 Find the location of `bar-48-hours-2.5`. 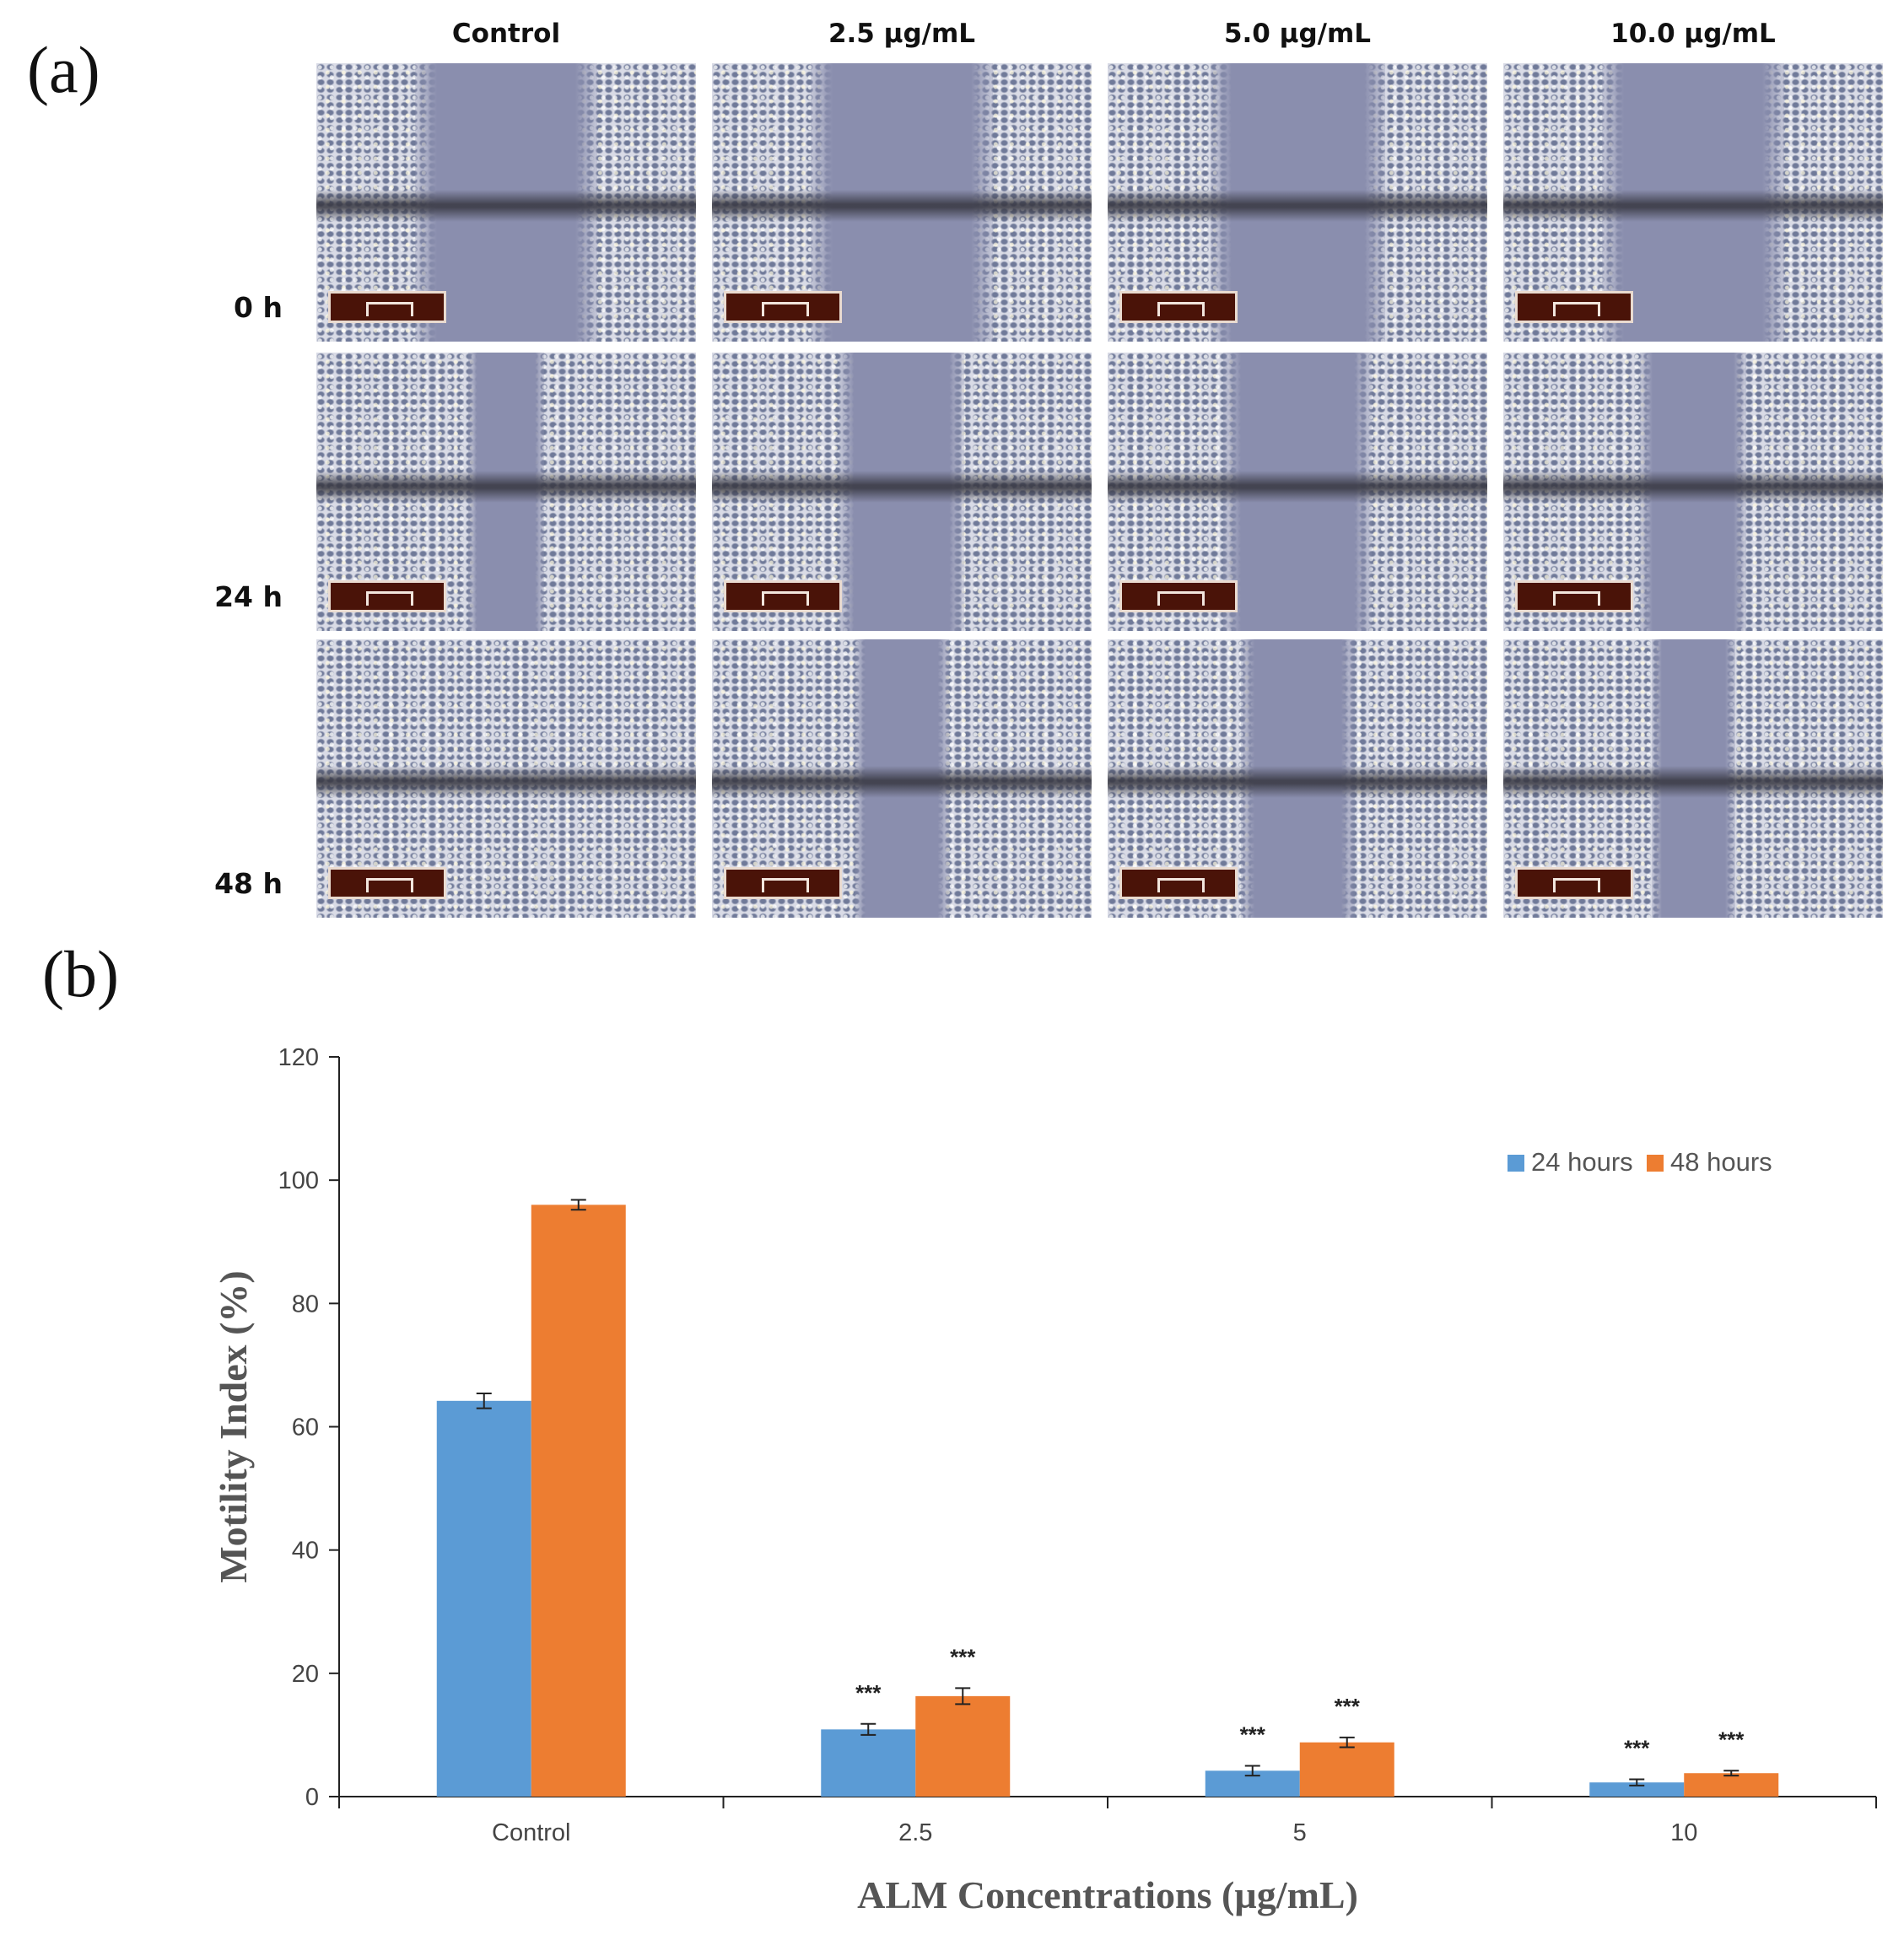

bar-48-hours-2.5 is located at coordinates (963, 1746).